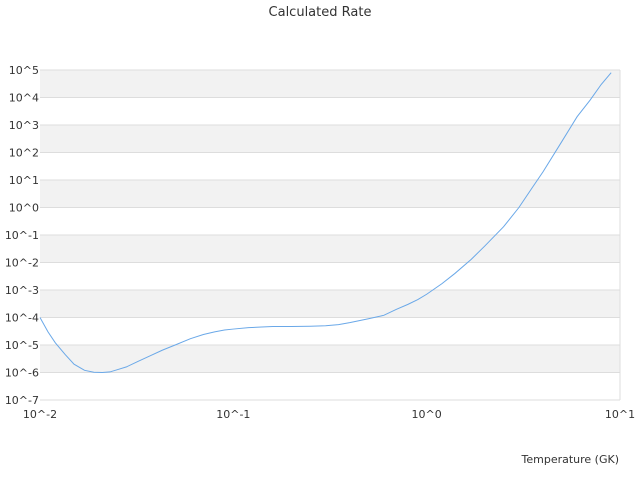 The width and height of the screenshot is (640, 480). Describe the element at coordinates (22, 290) in the screenshot. I see `y-tick-label: 10^-3` at that location.